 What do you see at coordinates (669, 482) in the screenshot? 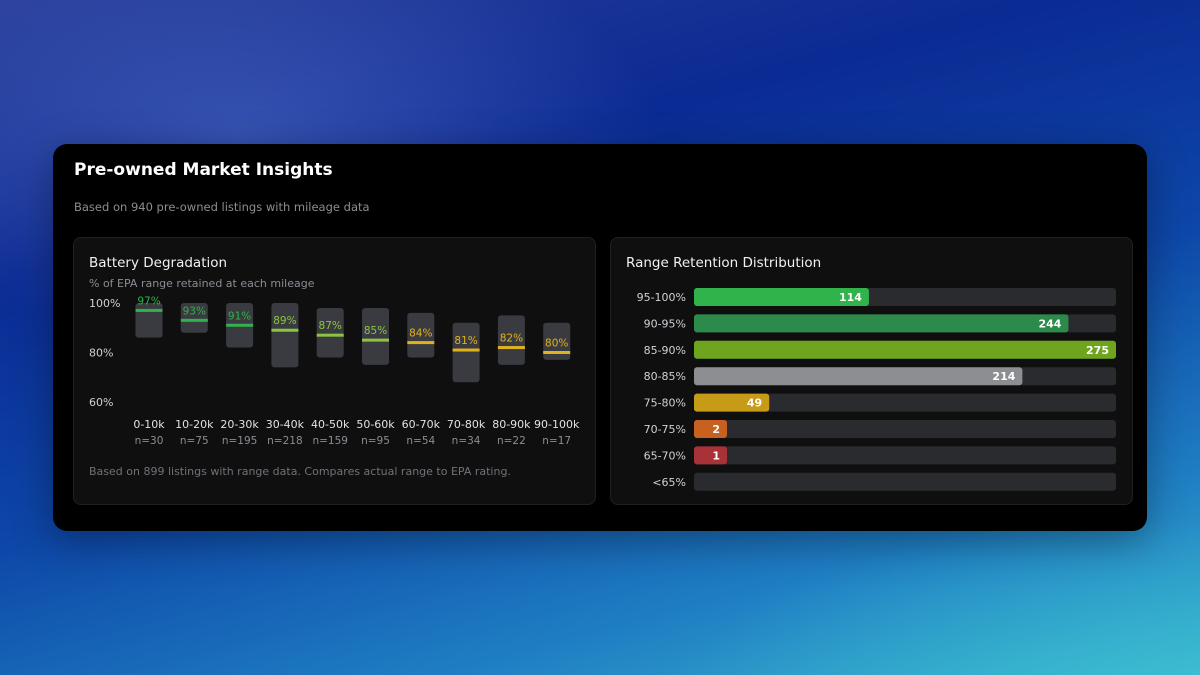
I see `category-label: <65%` at bounding box center [669, 482].